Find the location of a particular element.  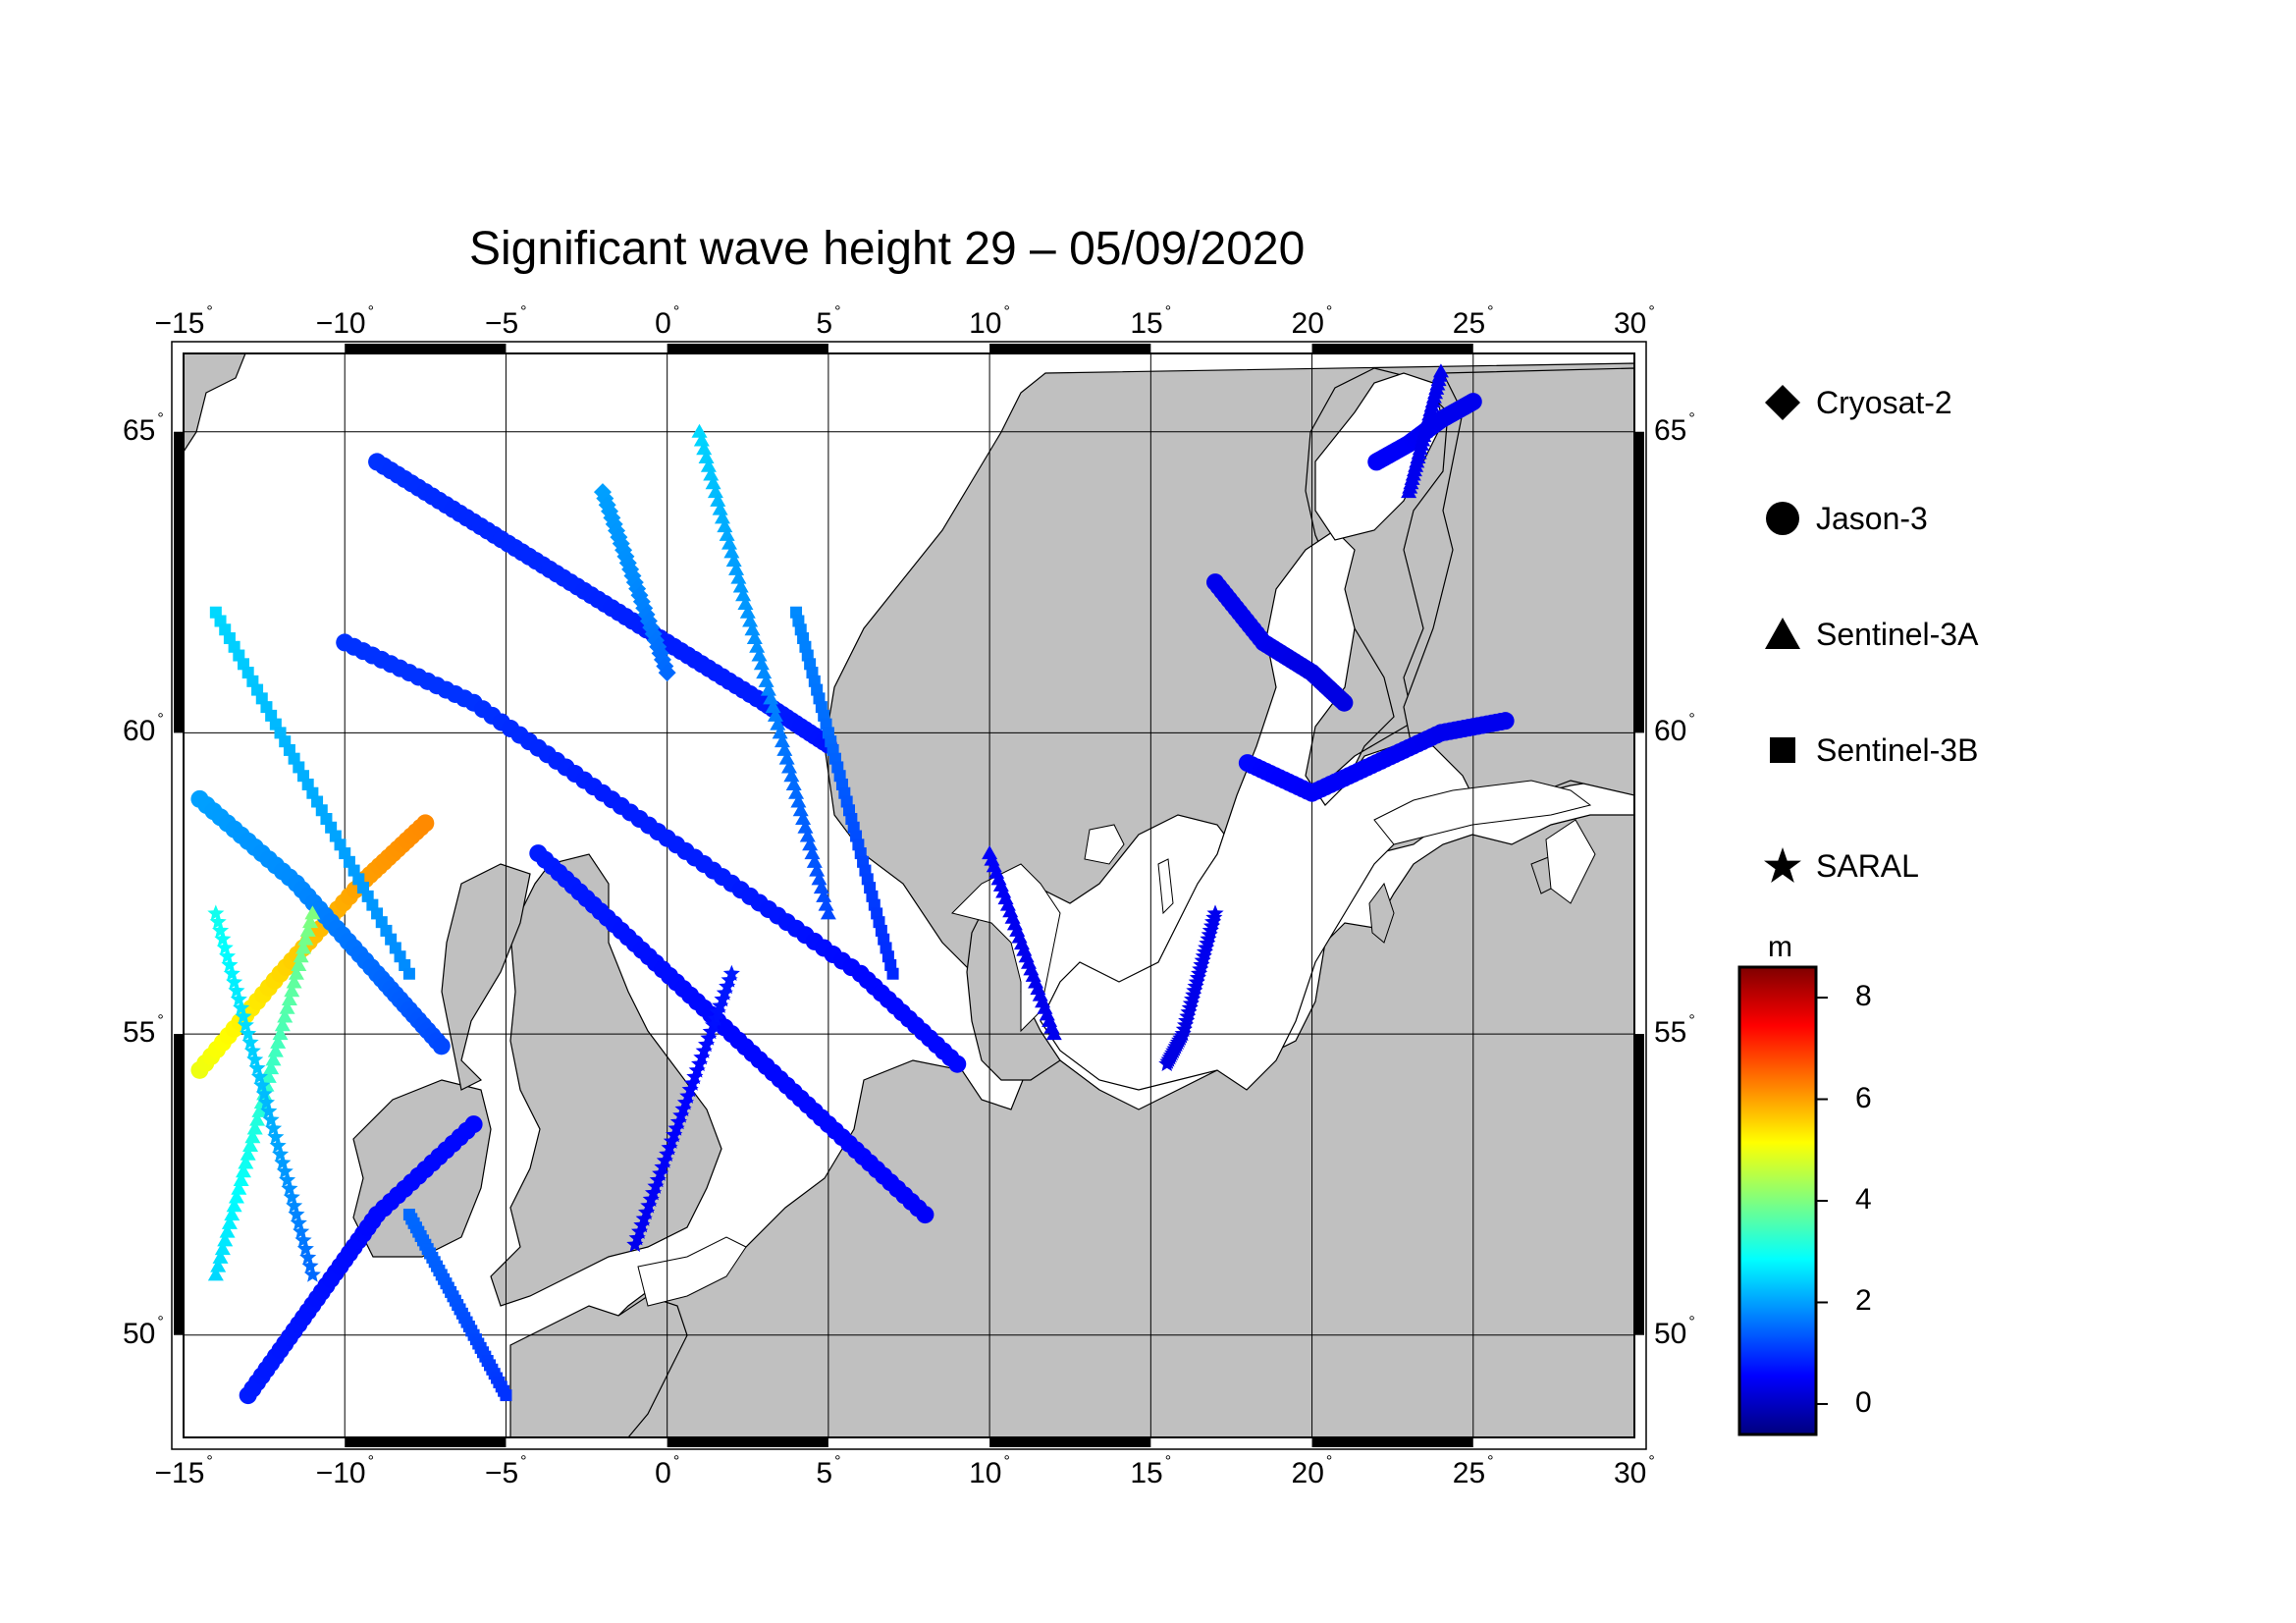

tick-label: 15 ° is located at coordinates (1151, 1471).